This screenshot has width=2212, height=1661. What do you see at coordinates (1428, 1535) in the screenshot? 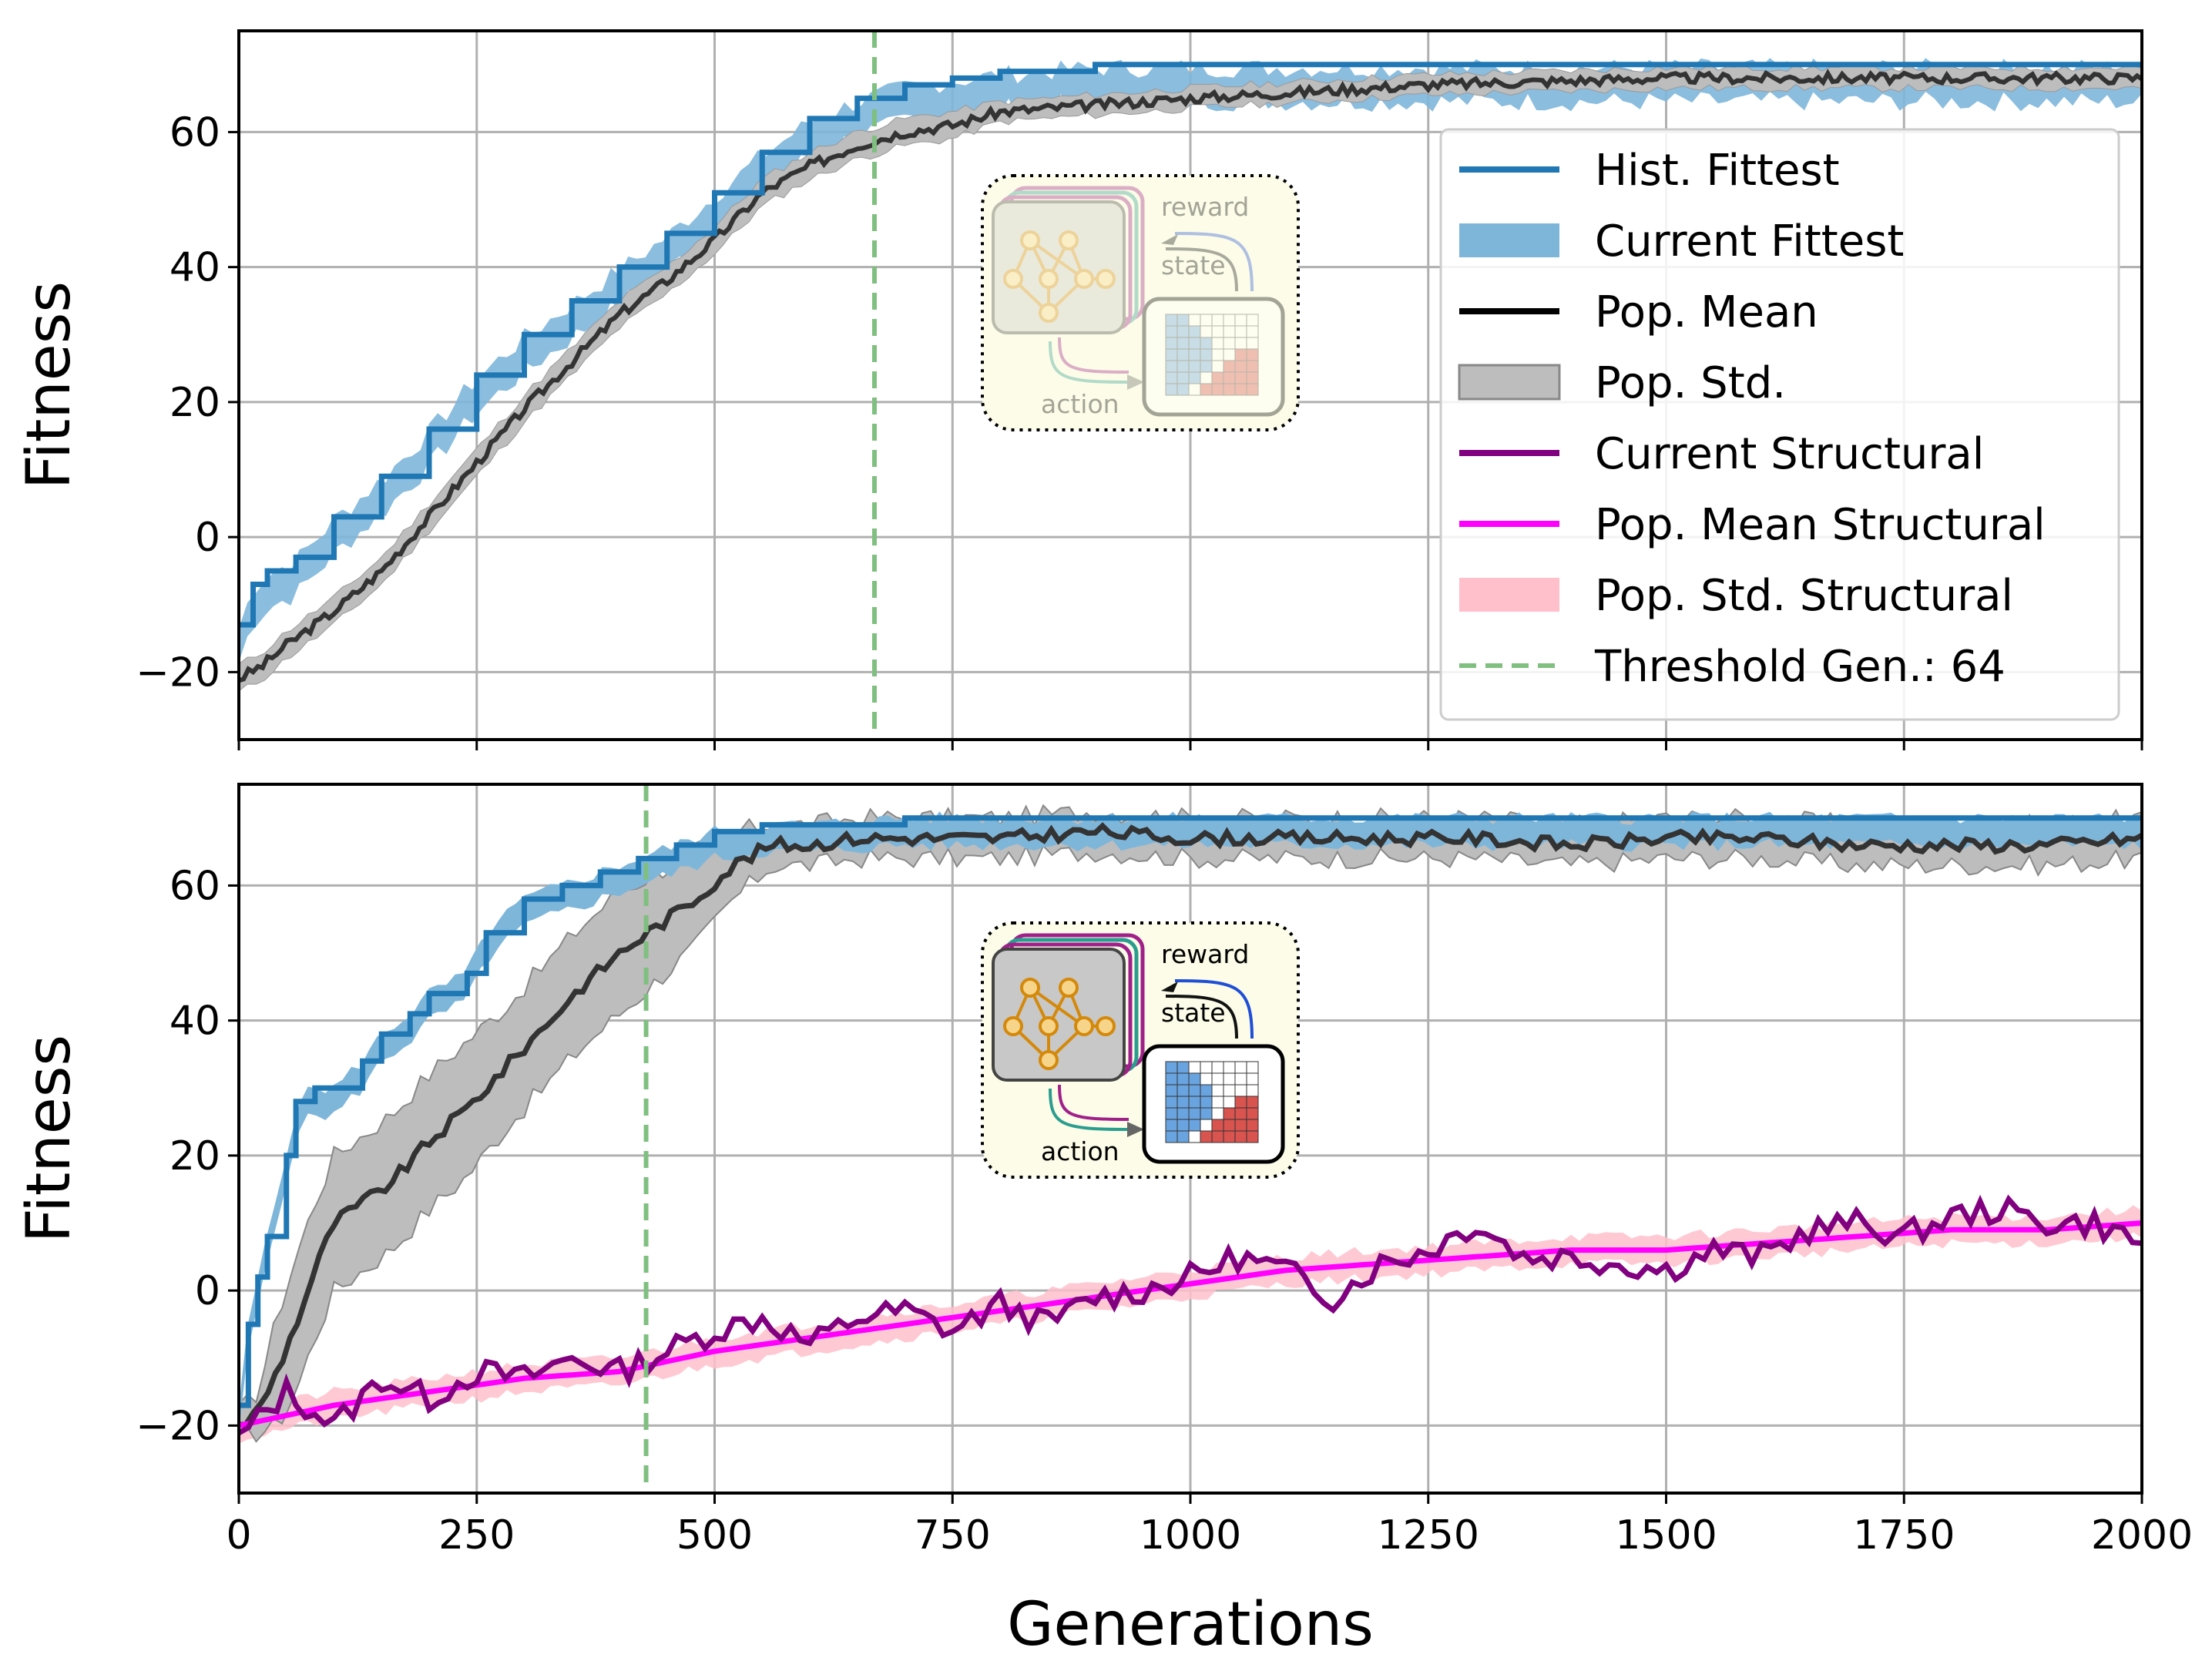
I see `bottom-xtick-label-1250: 1250` at bounding box center [1428, 1535].